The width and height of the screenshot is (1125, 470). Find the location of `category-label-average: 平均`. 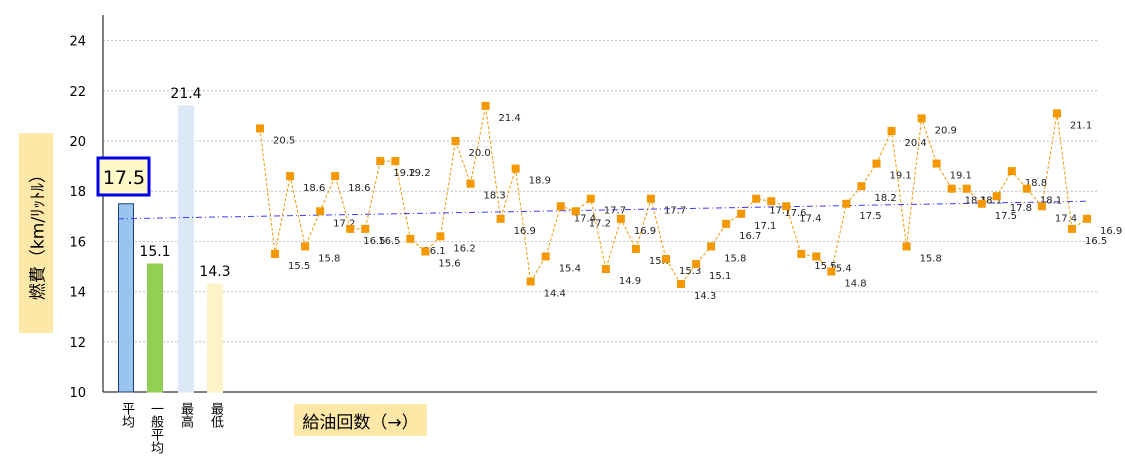

category-label-average: 平均 is located at coordinates (126, 415).